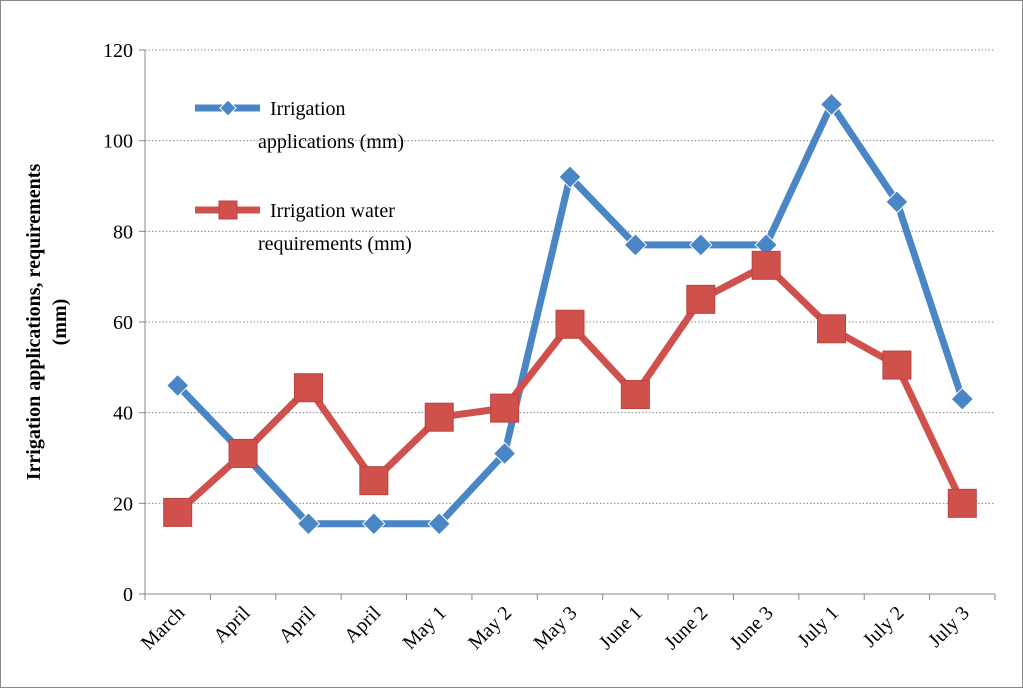 This screenshot has height=688, width=1023. Describe the element at coordinates (118, 51) in the screenshot. I see `y-tick-label: 120` at that location.